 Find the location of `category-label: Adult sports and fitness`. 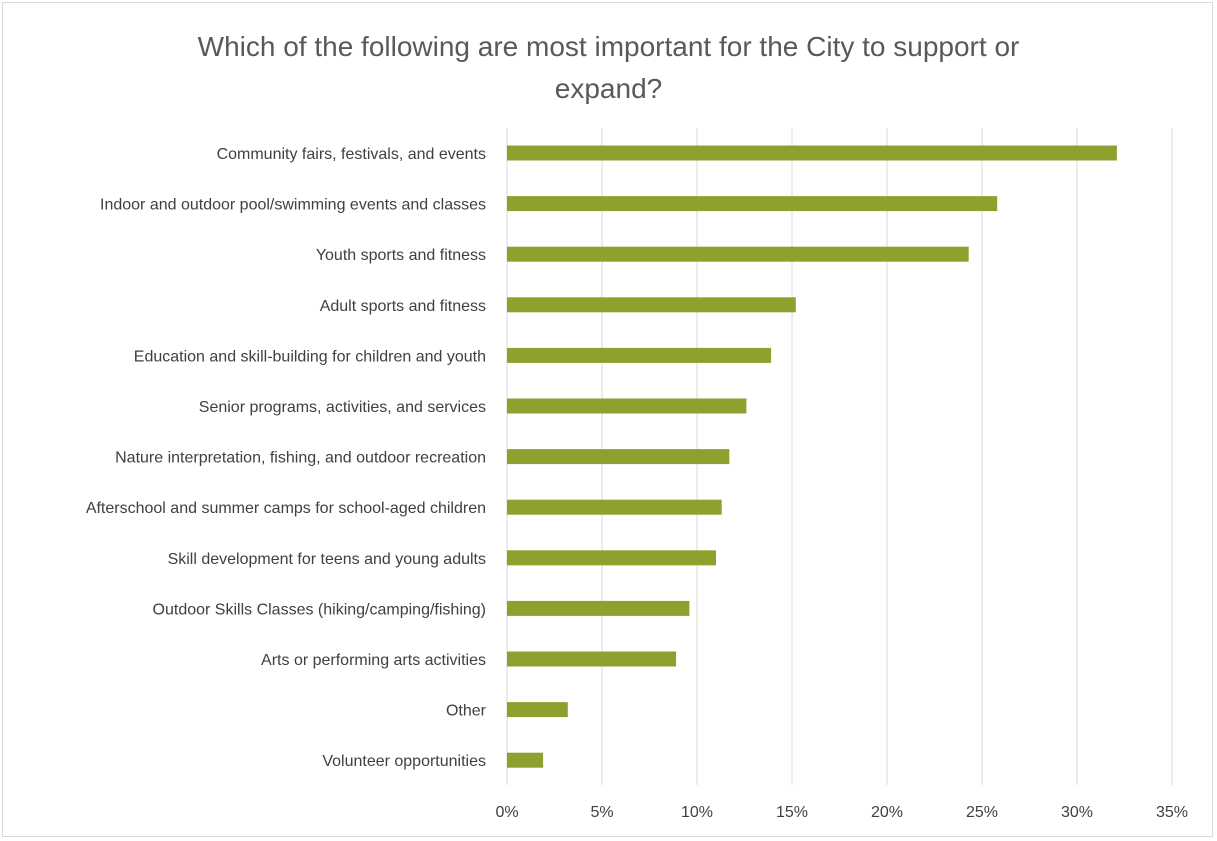

category-label: Adult sports and fitness is located at coordinates (403, 306).